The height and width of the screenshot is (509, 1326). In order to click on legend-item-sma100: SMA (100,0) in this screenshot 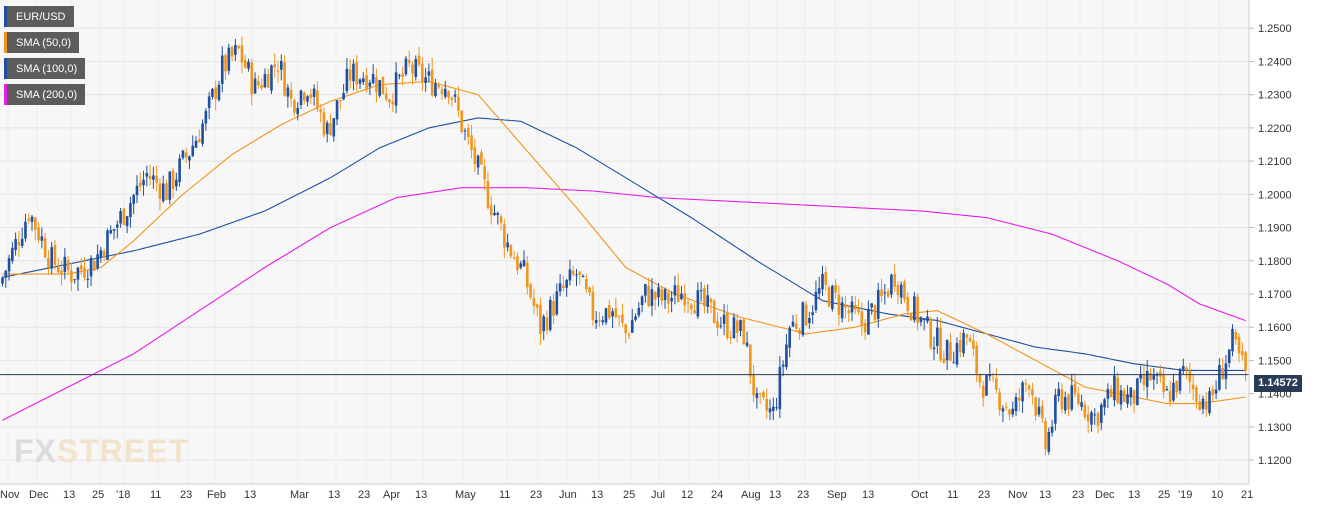, I will do `click(45, 68)`.